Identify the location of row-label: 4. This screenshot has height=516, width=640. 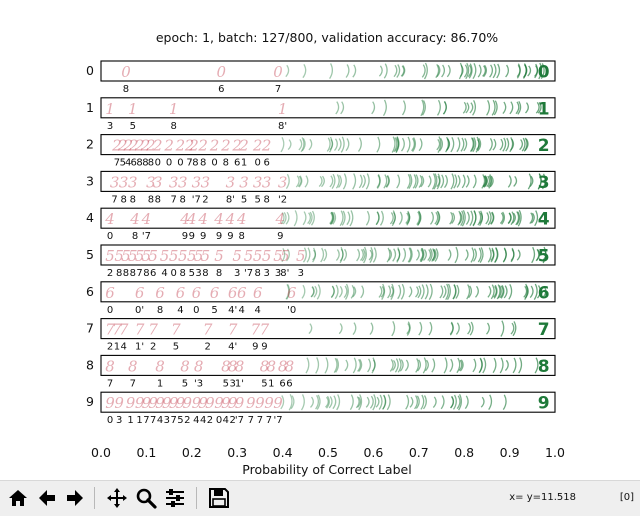
(90, 217).